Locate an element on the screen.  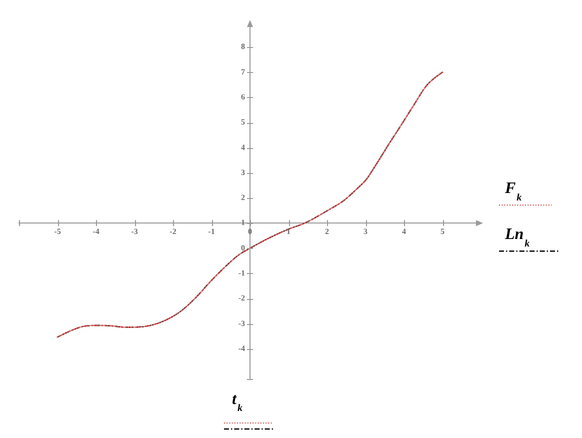
y-tick-label: 3 is located at coordinates (243, 172).